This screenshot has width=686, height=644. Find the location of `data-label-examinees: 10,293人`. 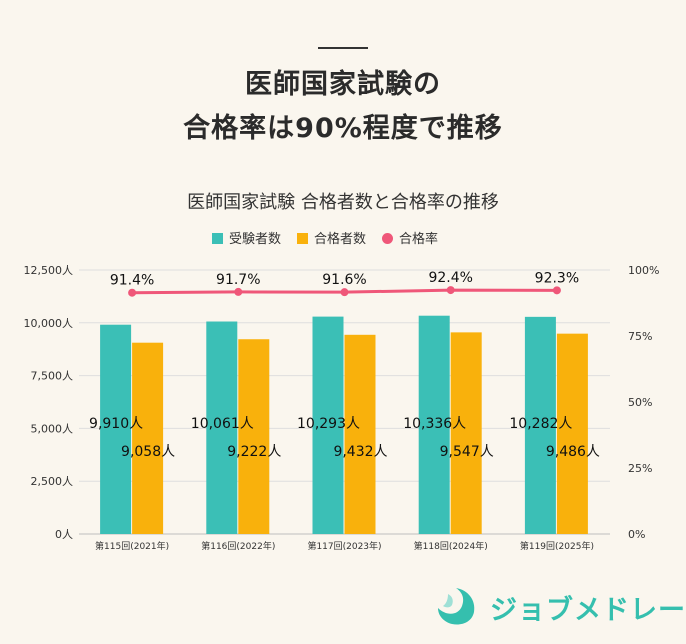

data-label-examinees: 10,293人 is located at coordinates (328, 424).